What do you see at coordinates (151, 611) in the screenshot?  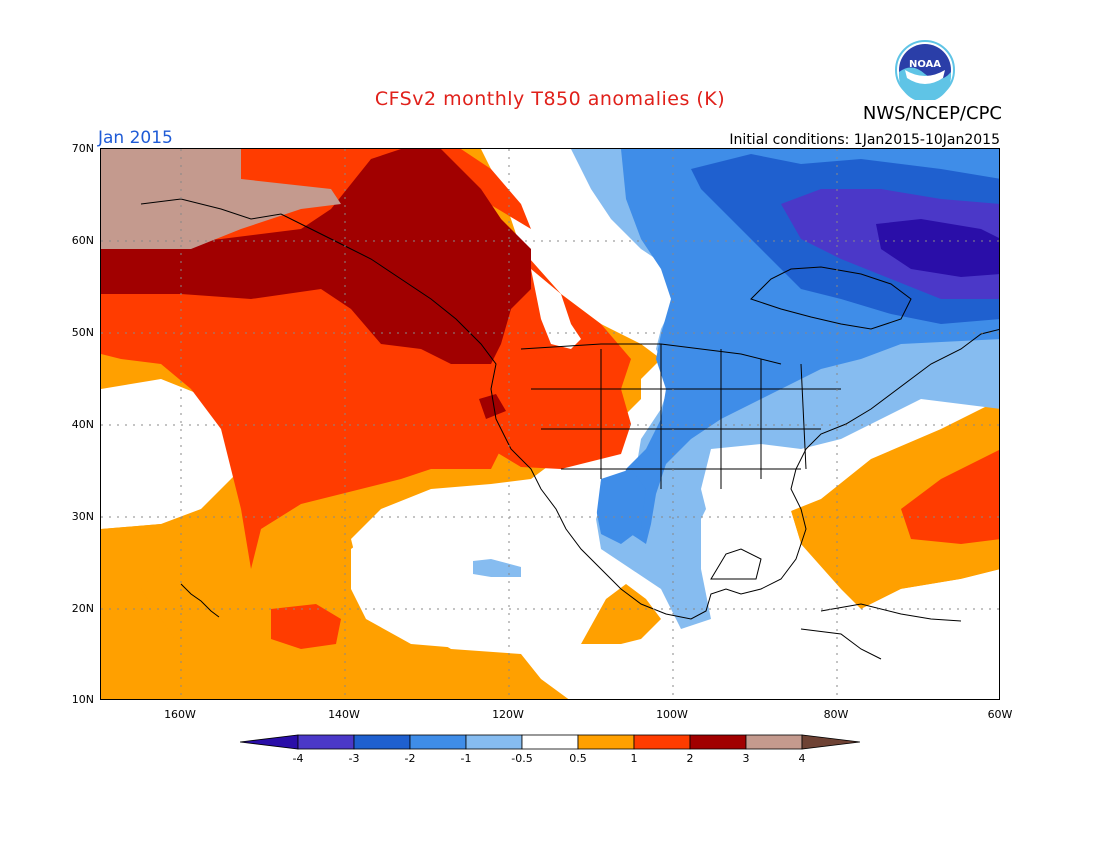 I see `anomaly-region-neutral-pacific-south` at bounding box center [151, 611].